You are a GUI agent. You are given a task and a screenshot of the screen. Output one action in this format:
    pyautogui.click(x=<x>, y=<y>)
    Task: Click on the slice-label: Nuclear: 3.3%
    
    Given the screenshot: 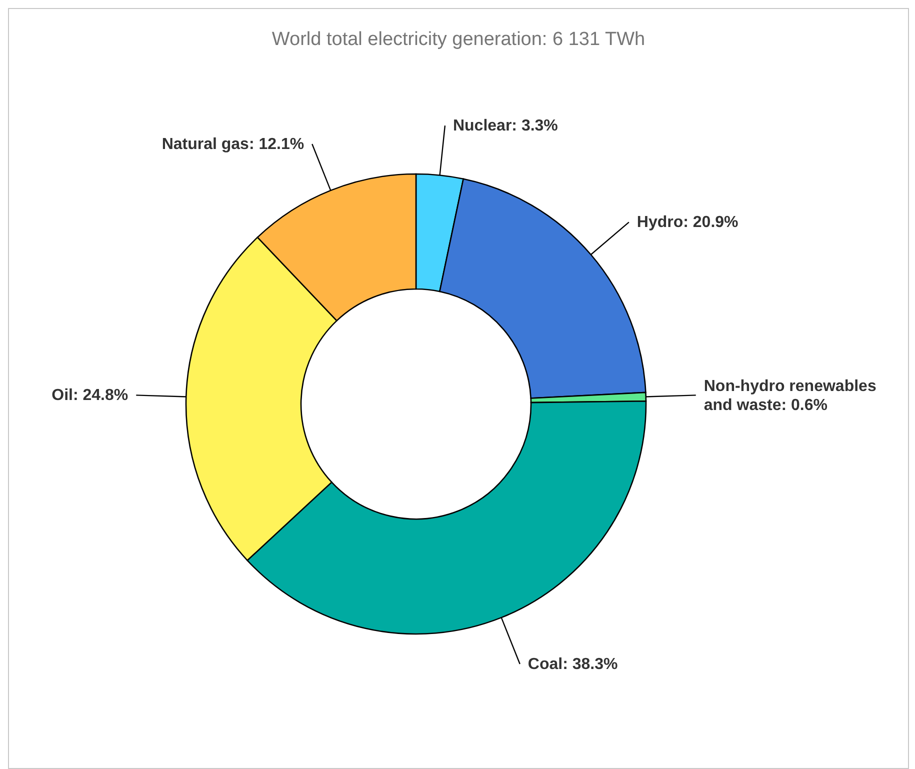 What is the action you would take?
    pyautogui.click(x=505, y=126)
    